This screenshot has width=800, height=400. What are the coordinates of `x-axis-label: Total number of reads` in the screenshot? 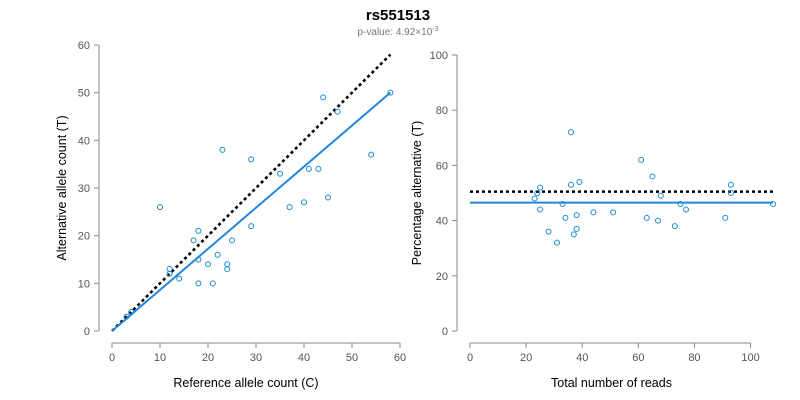 It's located at (611, 383).